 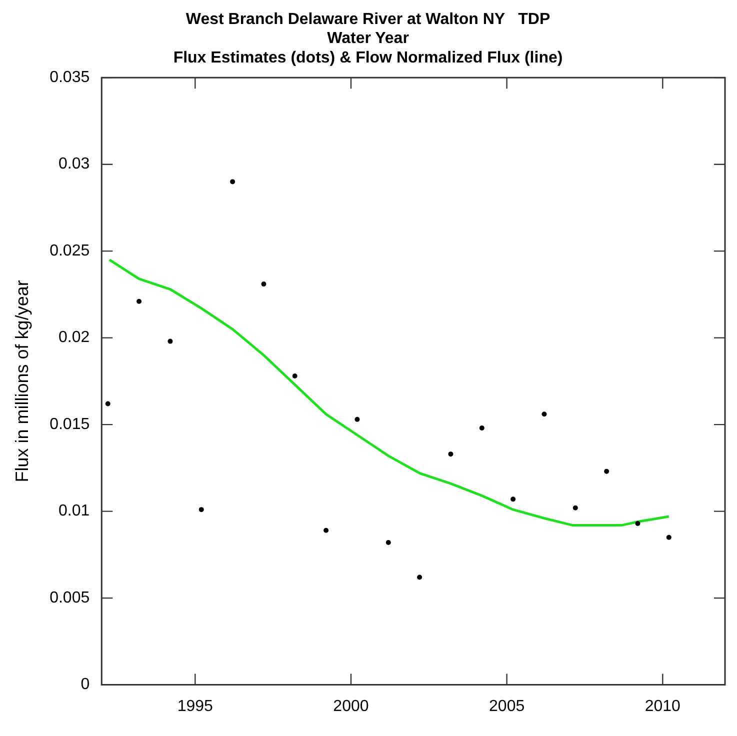 What do you see at coordinates (662, 706) in the screenshot?
I see `x-tick-label: 2010` at bounding box center [662, 706].